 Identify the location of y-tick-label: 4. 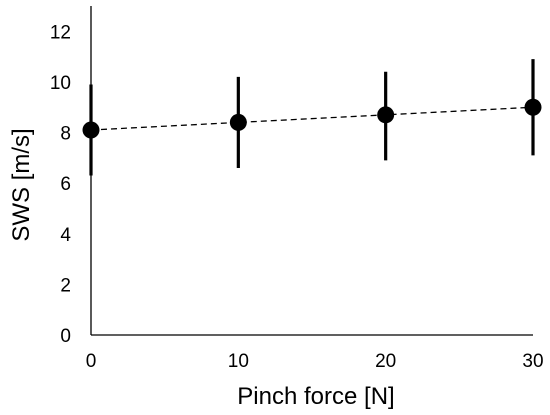
(65, 235).